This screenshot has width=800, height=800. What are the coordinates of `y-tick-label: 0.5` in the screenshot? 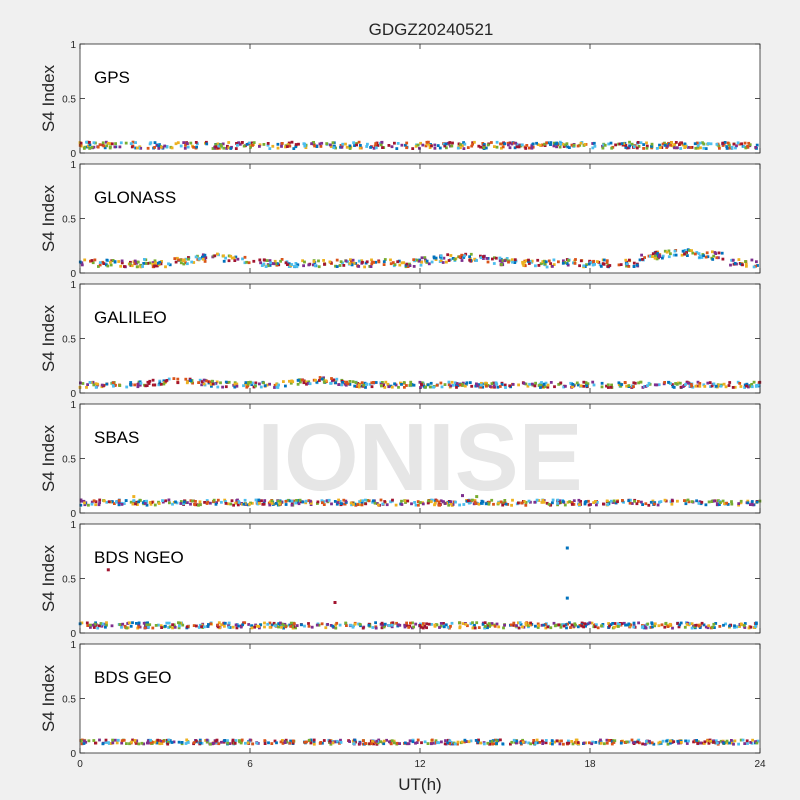 It's located at (69, 100).